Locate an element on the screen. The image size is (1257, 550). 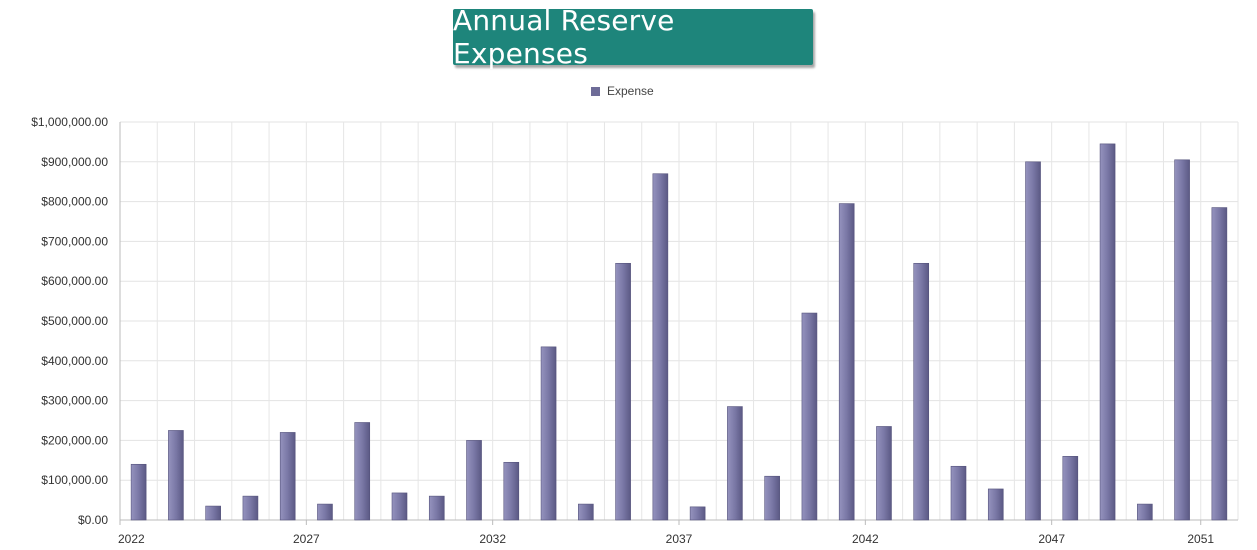
y-tick-label: $500,000.00 is located at coordinates (74, 321).